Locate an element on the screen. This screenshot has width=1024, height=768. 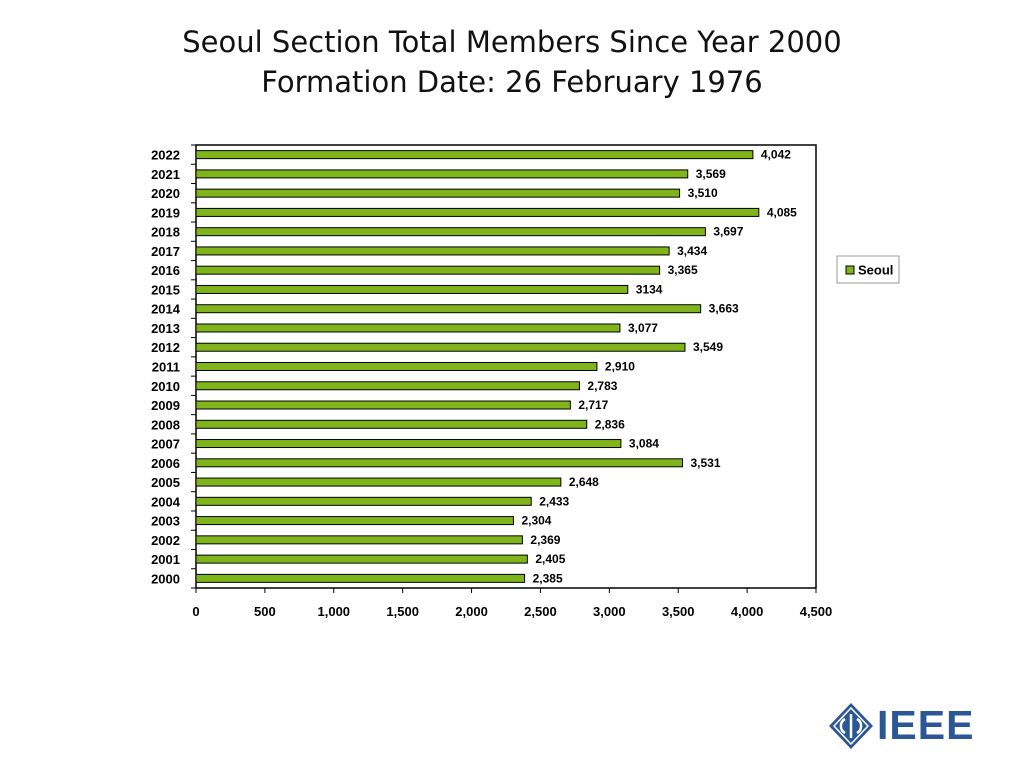
y-tick-label: 2005 is located at coordinates (165, 482).